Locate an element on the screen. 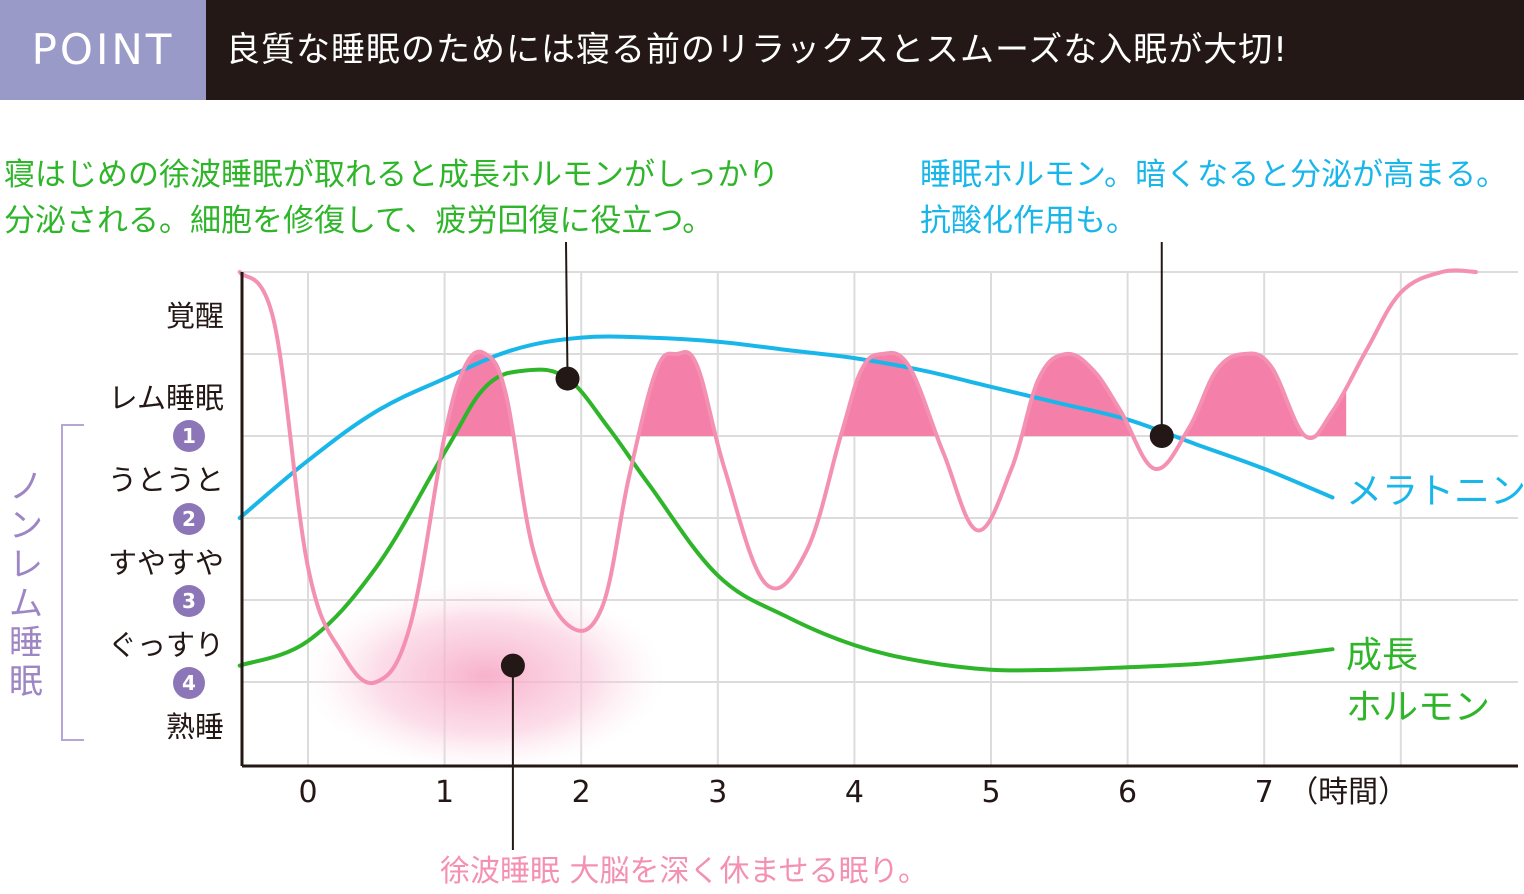 The image size is (1524, 894). stage-label-gussuri: ぐっすり is located at coordinates (165, 645).